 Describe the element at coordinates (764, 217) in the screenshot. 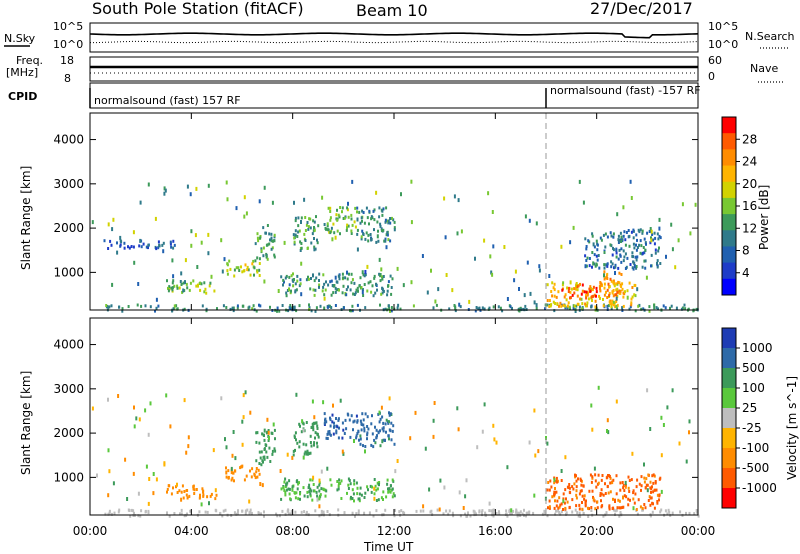

I see `power-colorbar-label: Power [dB]` at that location.